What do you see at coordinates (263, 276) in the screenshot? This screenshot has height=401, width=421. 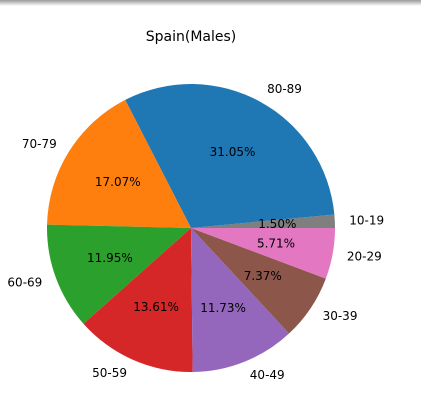 I see `percent-label-30-39: 7.37%` at bounding box center [263, 276].